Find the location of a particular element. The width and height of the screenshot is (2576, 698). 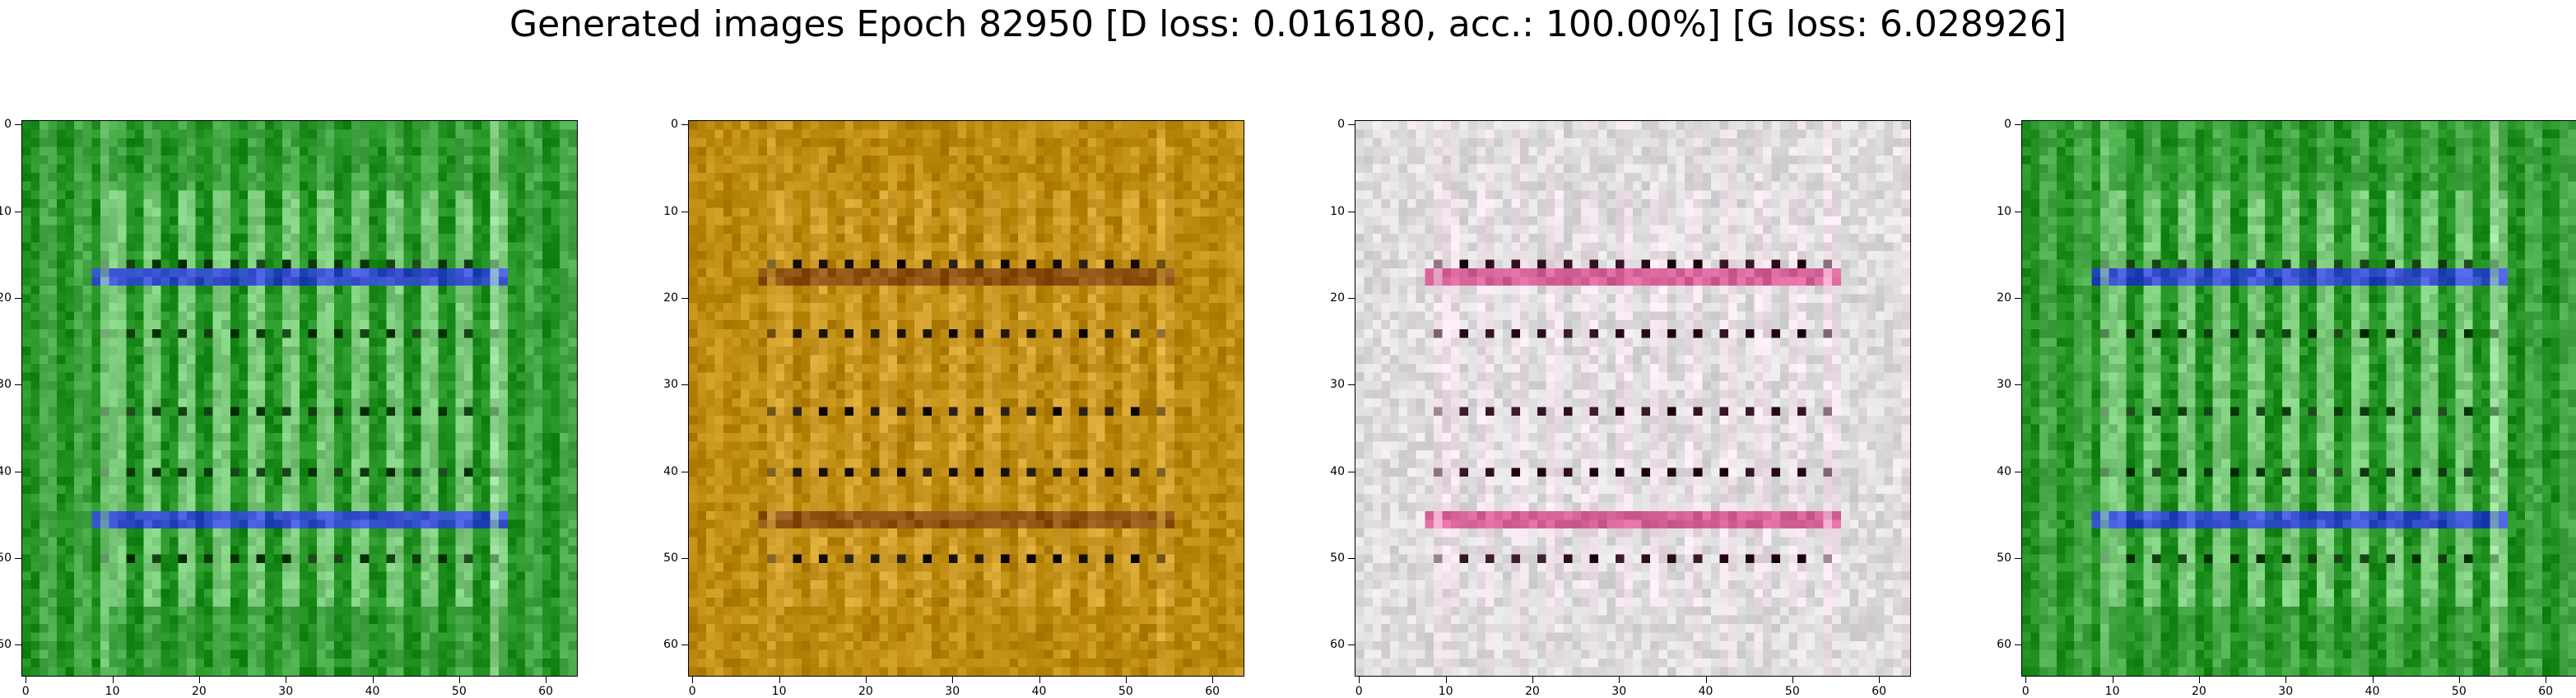

x-tick-label: 40 is located at coordinates (1705, 691).